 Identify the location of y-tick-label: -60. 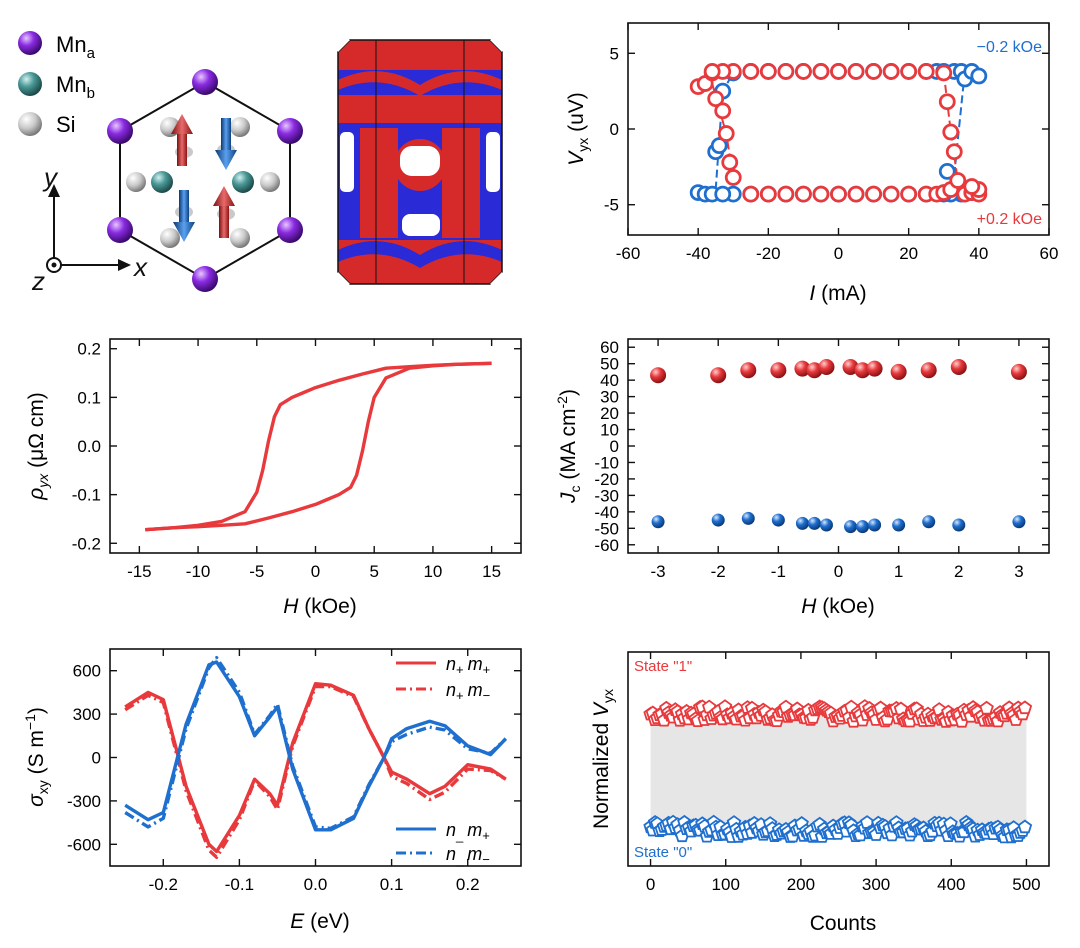
(606, 545).